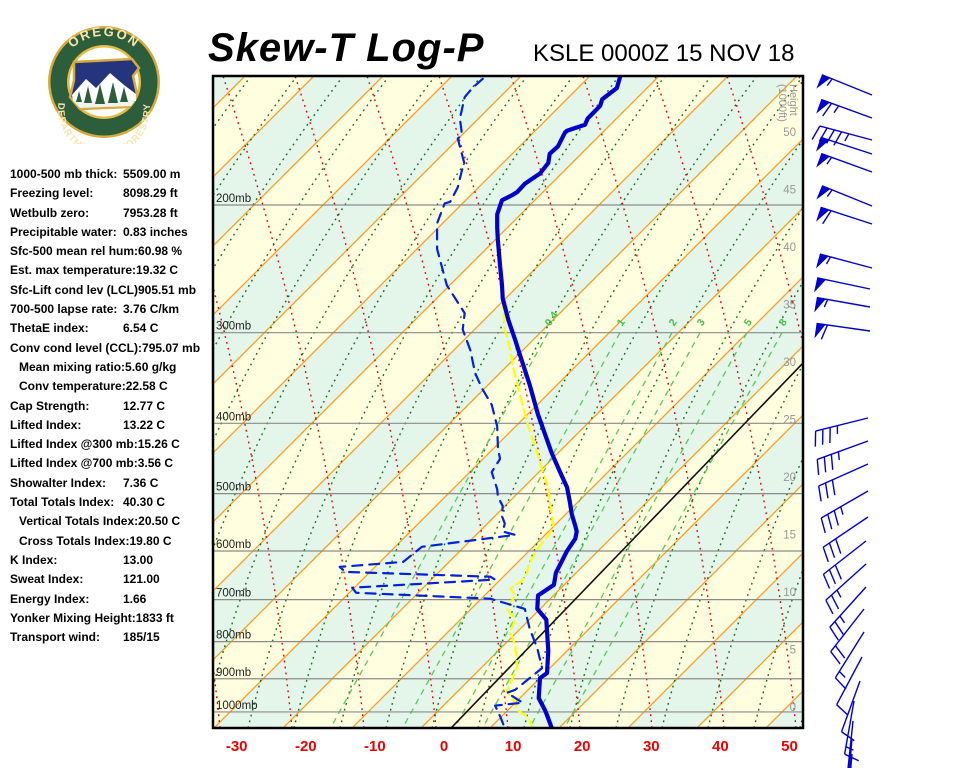 The image size is (960, 768). I want to click on stat-label: Mean mixing ratio:, so click(72, 366).